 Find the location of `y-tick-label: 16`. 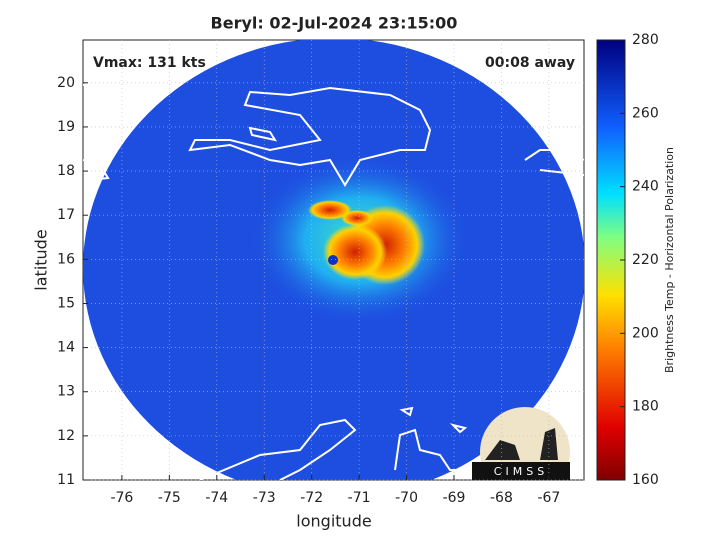

y-tick-label: 16 is located at coordinates (66, 259).